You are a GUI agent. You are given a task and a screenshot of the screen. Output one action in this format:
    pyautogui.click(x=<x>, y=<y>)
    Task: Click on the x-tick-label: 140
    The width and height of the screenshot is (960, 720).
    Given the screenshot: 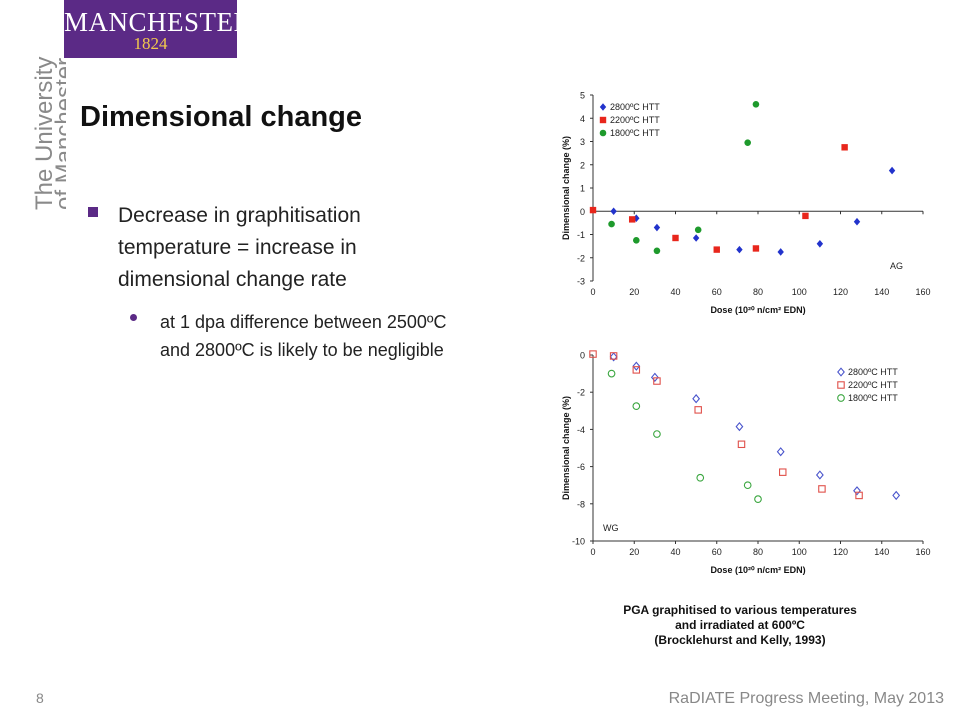 What is the action you would take?
    pyautogui.click(x=881, y=552)
    